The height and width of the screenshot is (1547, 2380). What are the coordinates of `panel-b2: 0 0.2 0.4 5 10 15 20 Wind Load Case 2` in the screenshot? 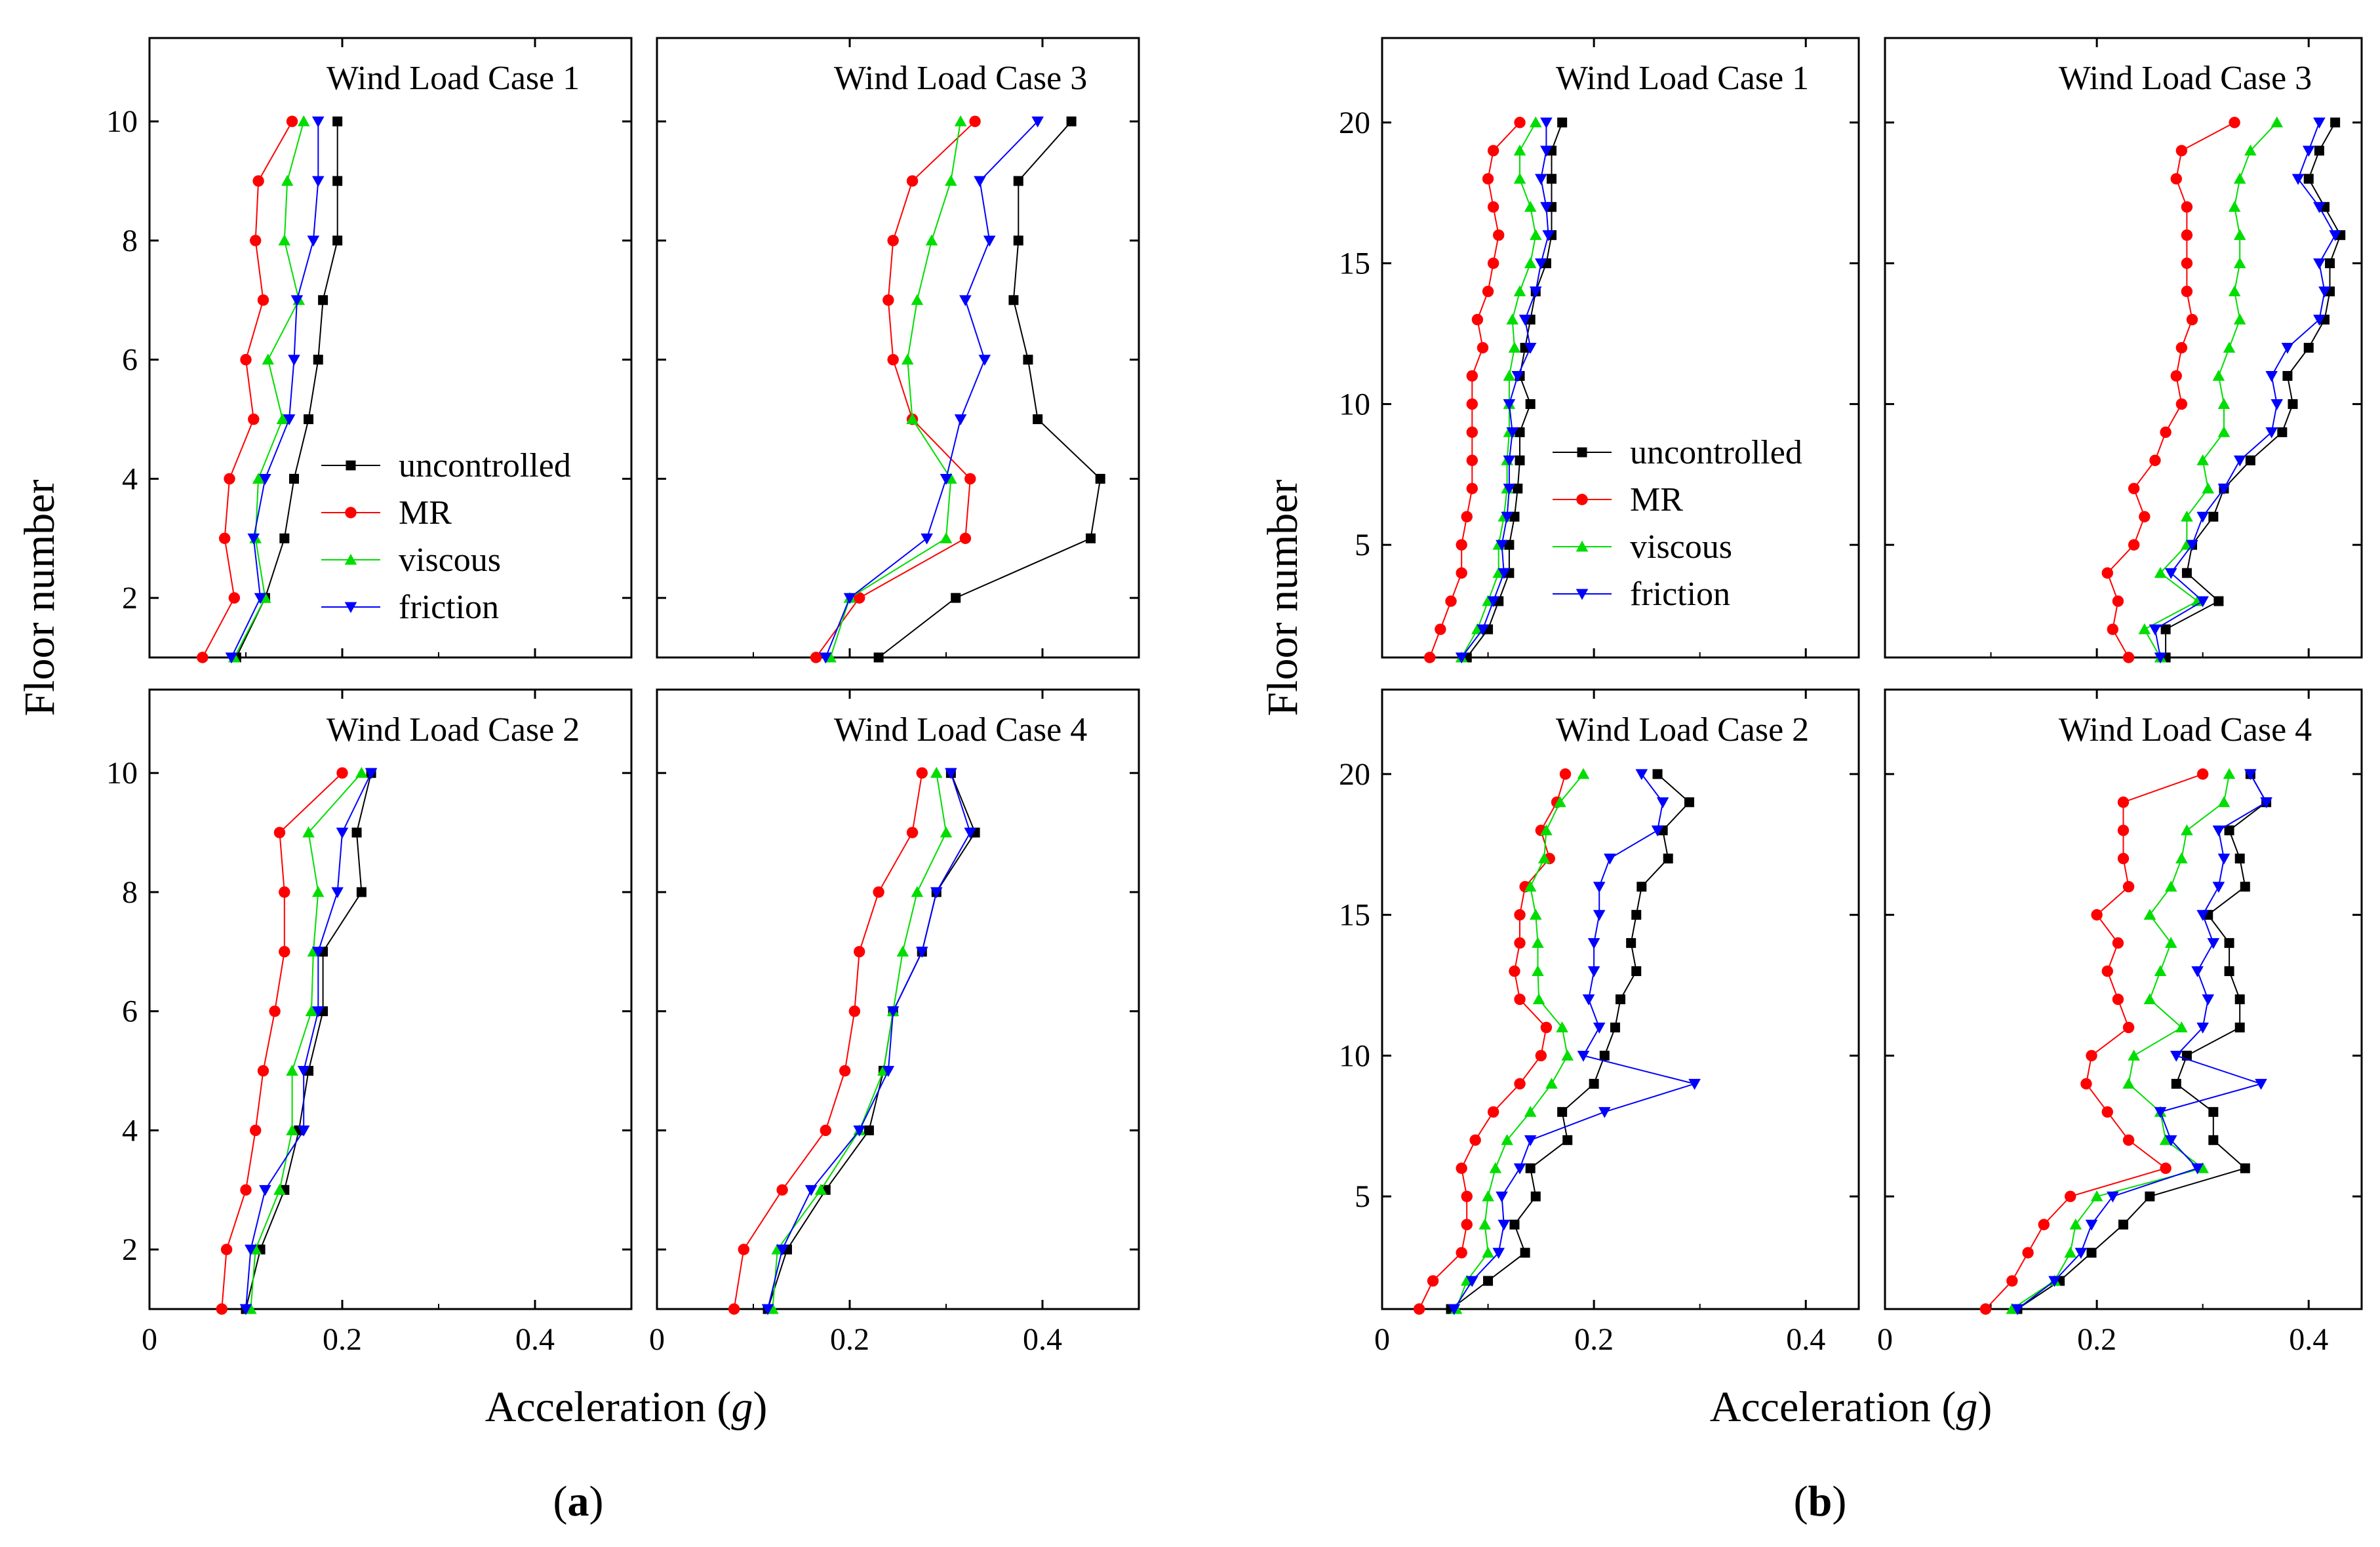 It's located at (1599, 1022).